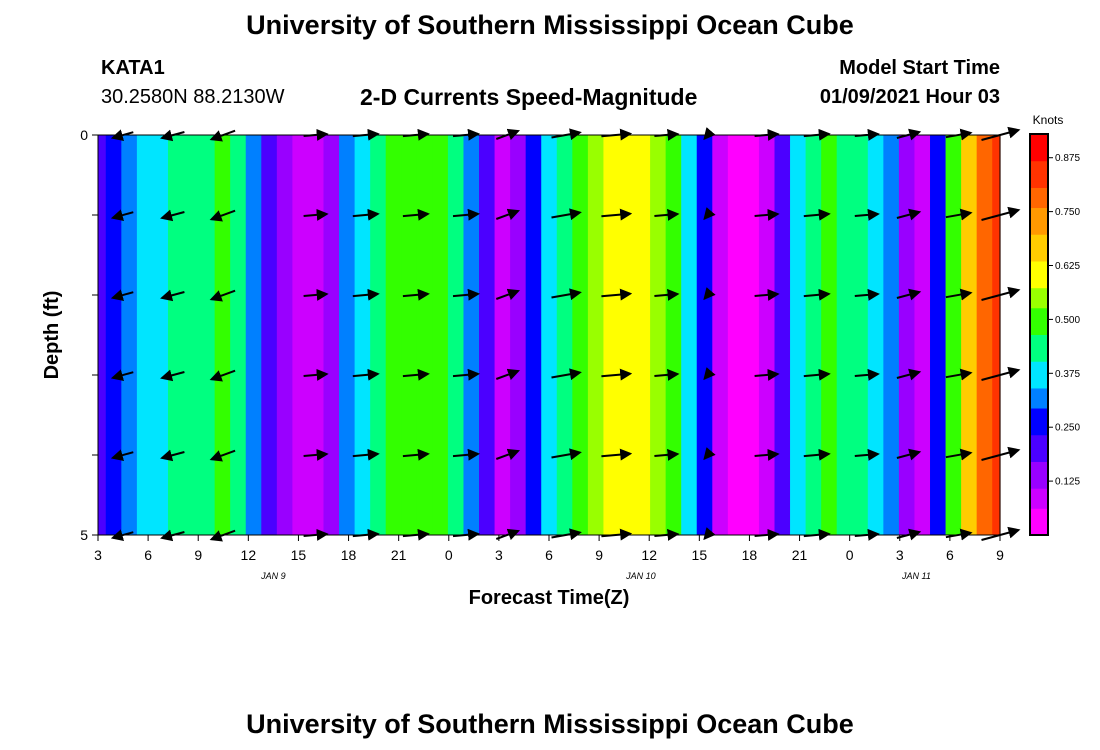 The height and width of the screenshot is (750, 1100). Describe the element at coordinates (84, 135) in the screenshot. I see `y-tick-label: 0` at that location.